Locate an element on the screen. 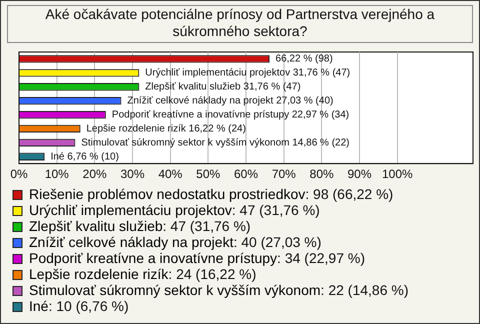 Image resolution: width=480 pixels, height=324 pixels. data-label: Zlepšiť kvalitu služieb 31,76 % (47) is located at coordinates (223, 87).